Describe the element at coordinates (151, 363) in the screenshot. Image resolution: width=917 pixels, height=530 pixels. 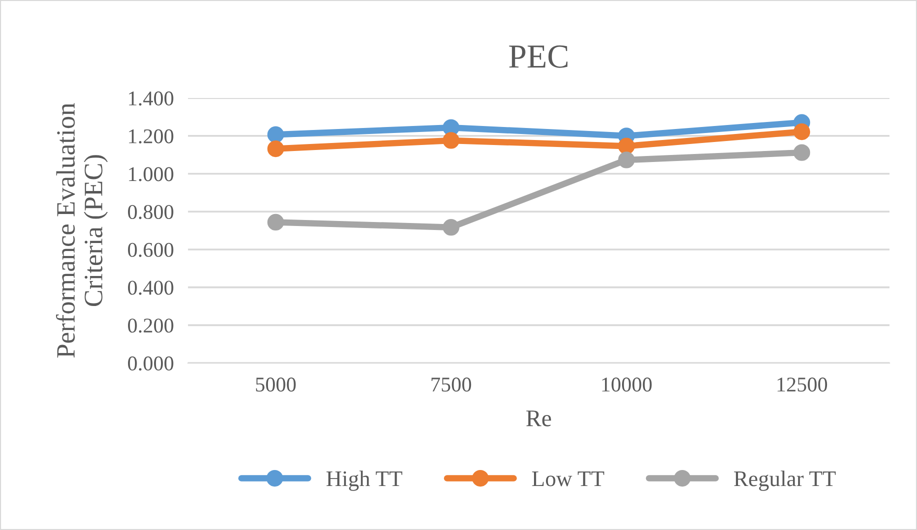
I see `y-tick-label: 0.000` at that location.